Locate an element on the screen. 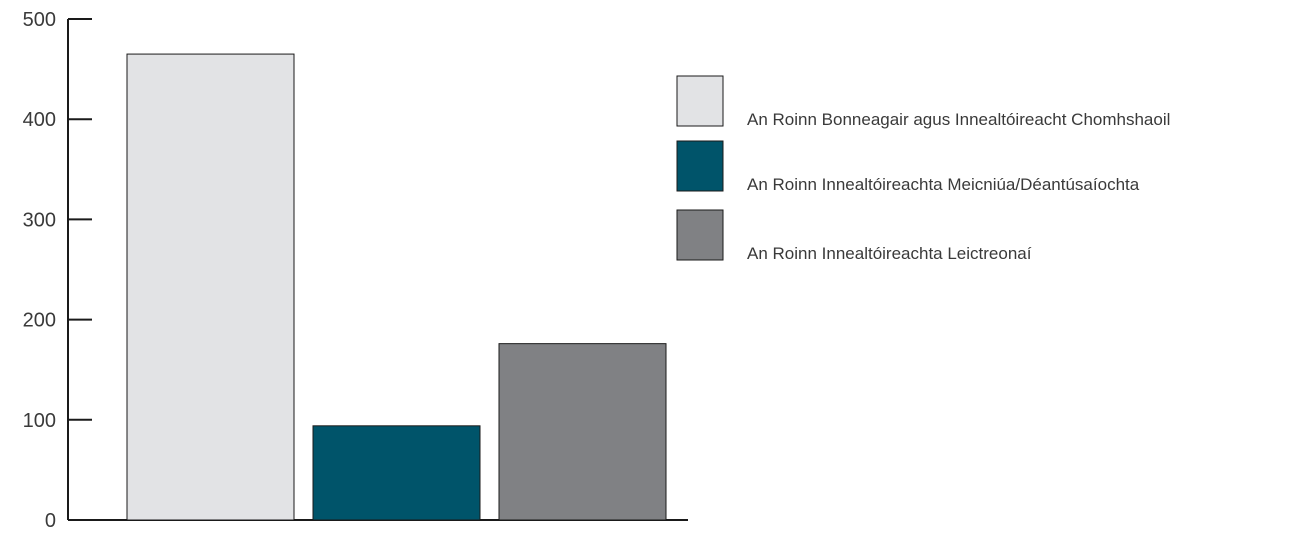 Image resolution: width=1314 pixels, height=538 pixels. y-tick-label: 200 is located at coordinates (39, 321).